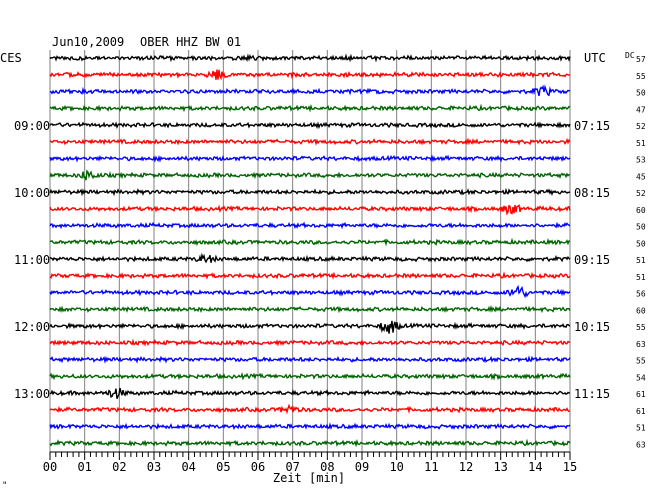  I want to click on x-tick-label: 13, so click(500, 467).